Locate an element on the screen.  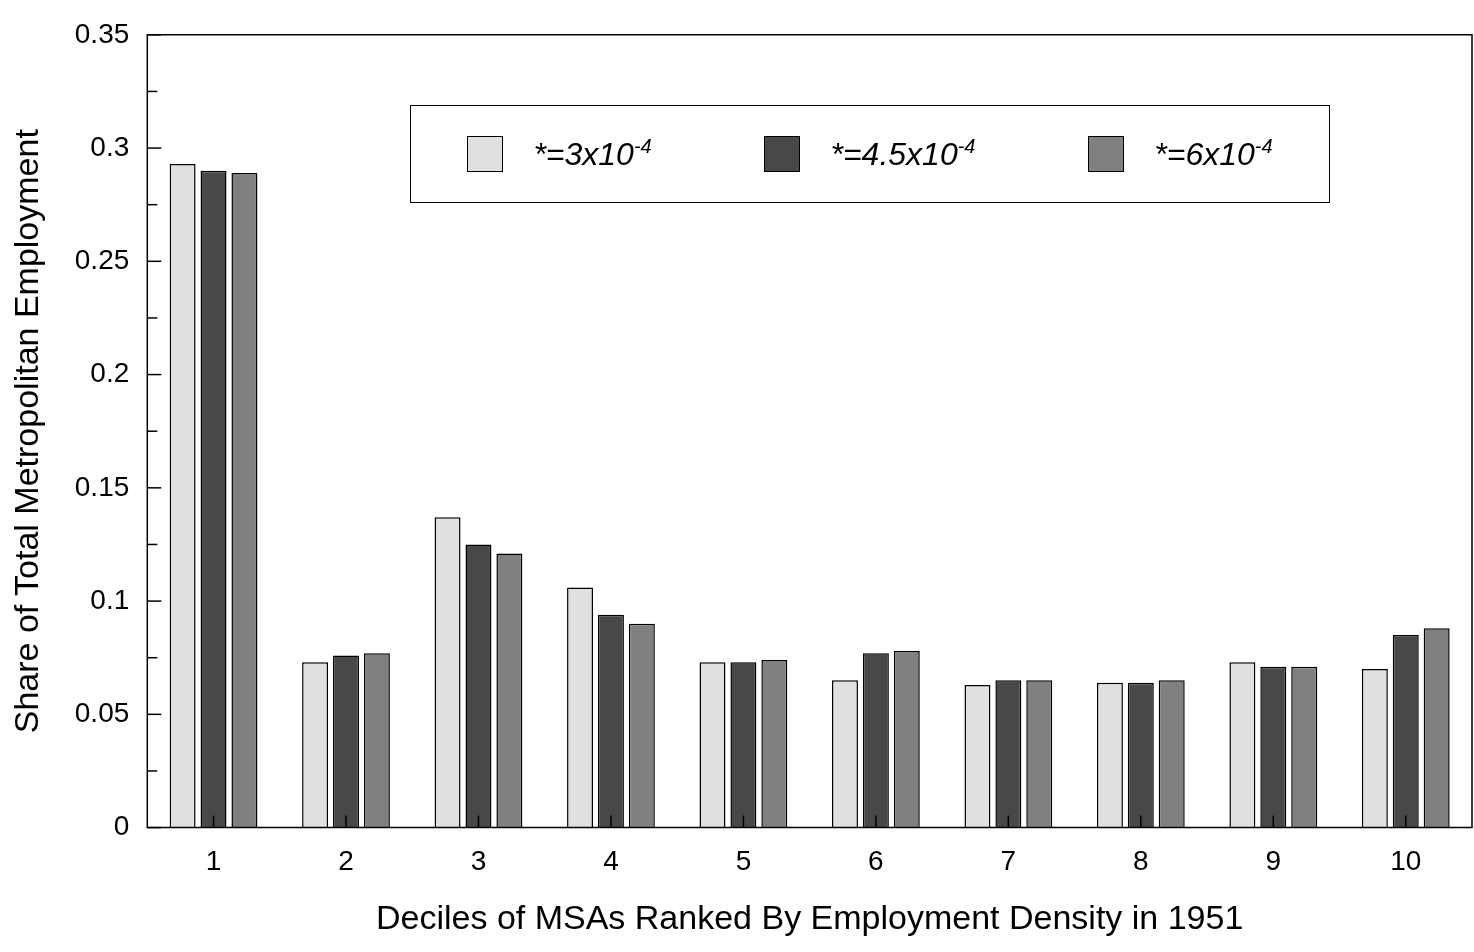
x-tick-label: 6 is located at coordinates (876, 861).